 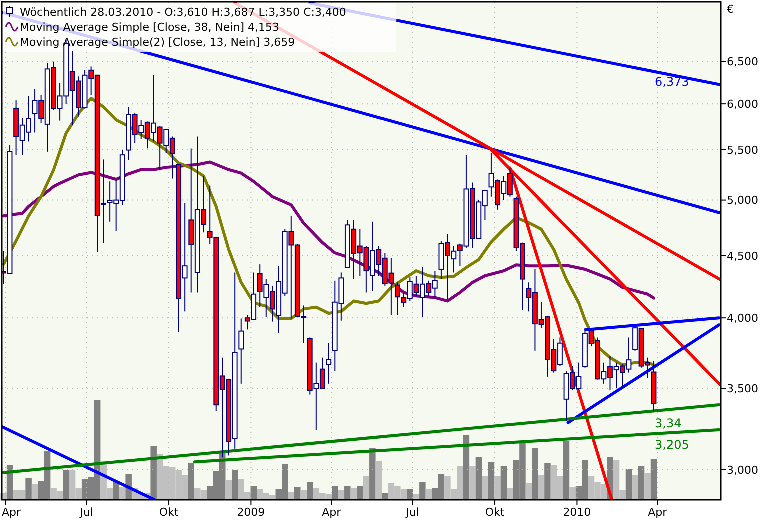 I want to click on y-tick-label: 5,000, so click(x=742, y=201).